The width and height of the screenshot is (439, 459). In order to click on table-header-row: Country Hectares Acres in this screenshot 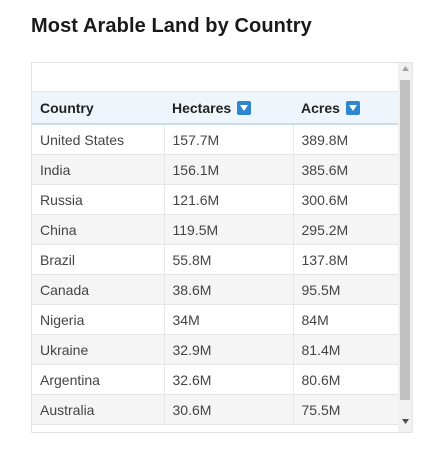, I will do `click(215, 108)`.